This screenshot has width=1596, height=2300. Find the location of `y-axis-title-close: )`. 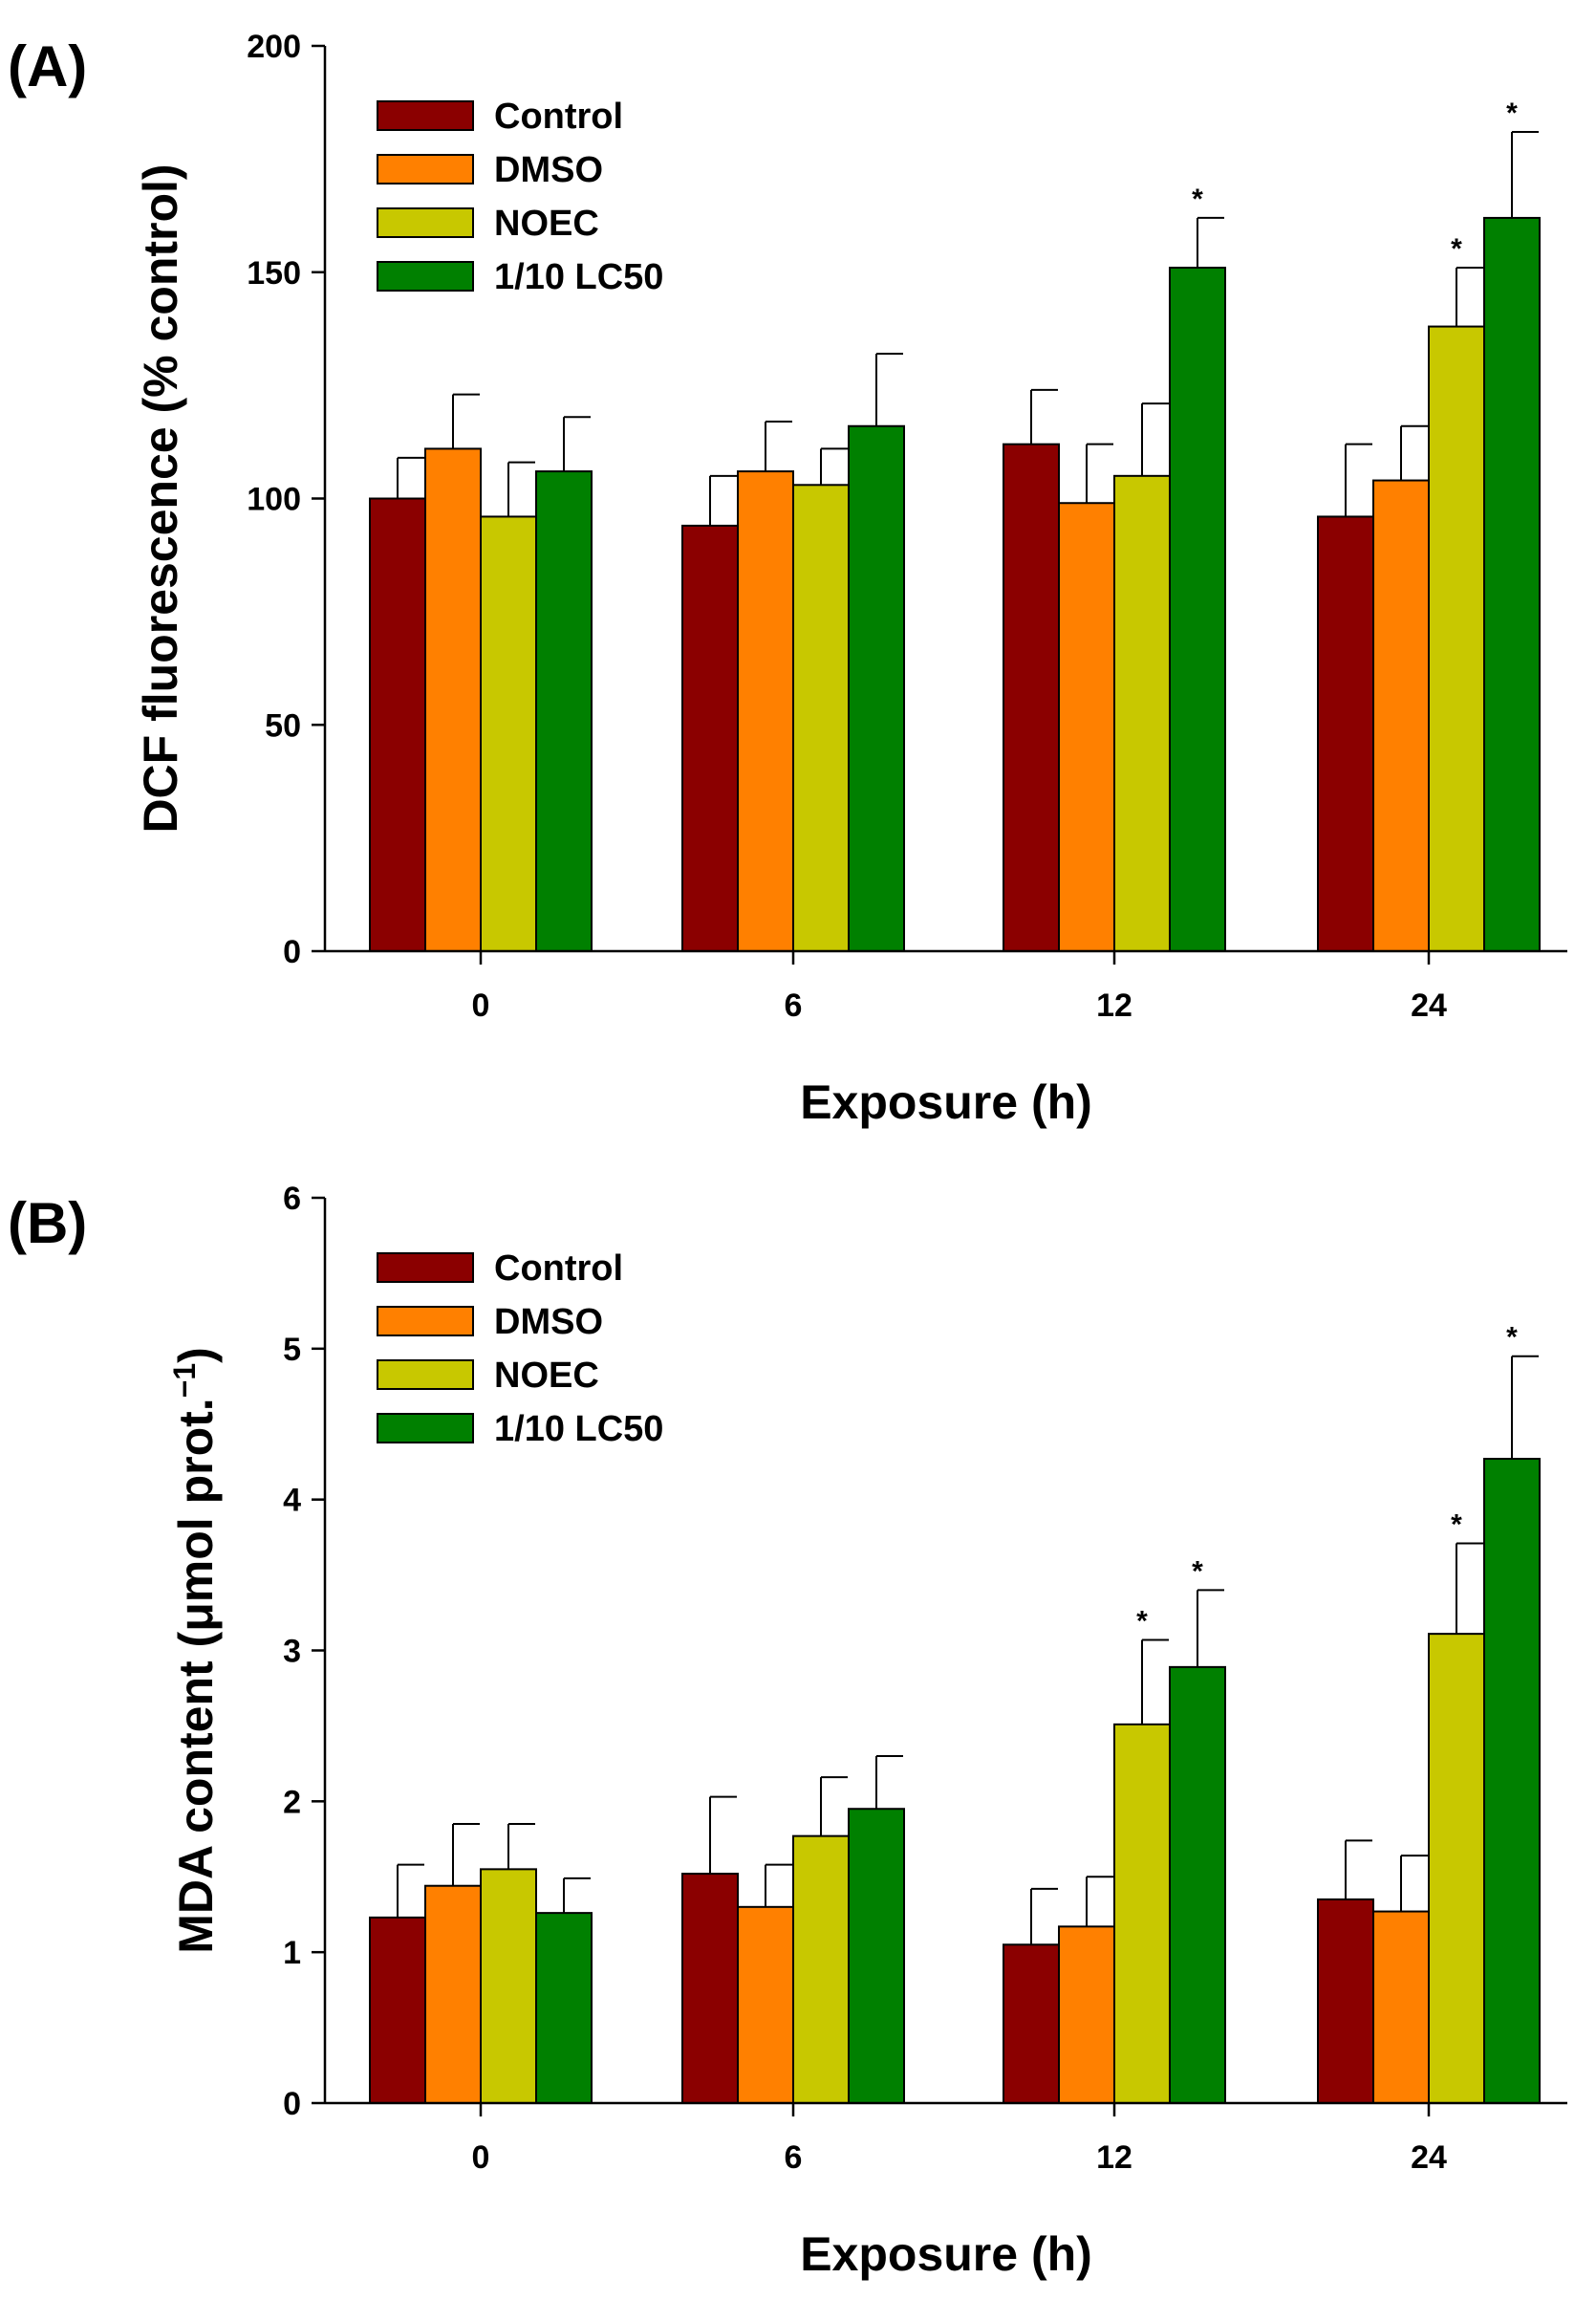

y-axis-title-close: ) is located at coordinates (196, 1355).